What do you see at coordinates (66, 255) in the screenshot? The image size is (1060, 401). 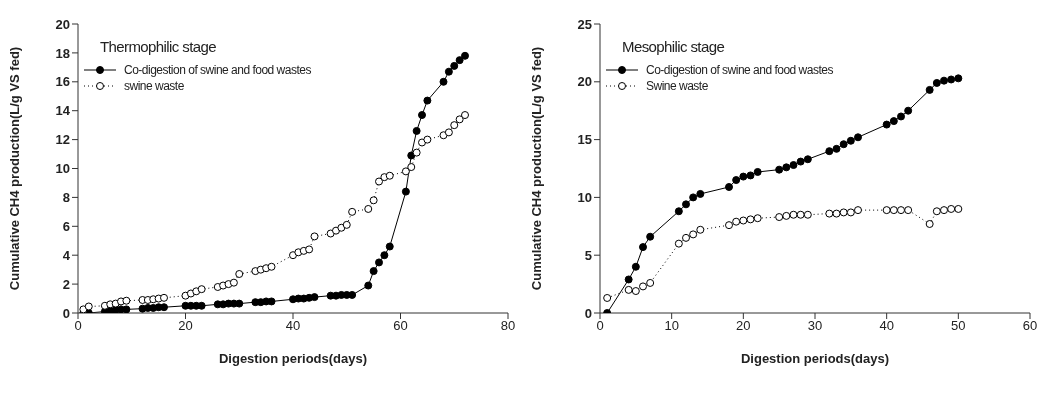 I see `y-tick-label: 4` at bounding box center [66, 255].